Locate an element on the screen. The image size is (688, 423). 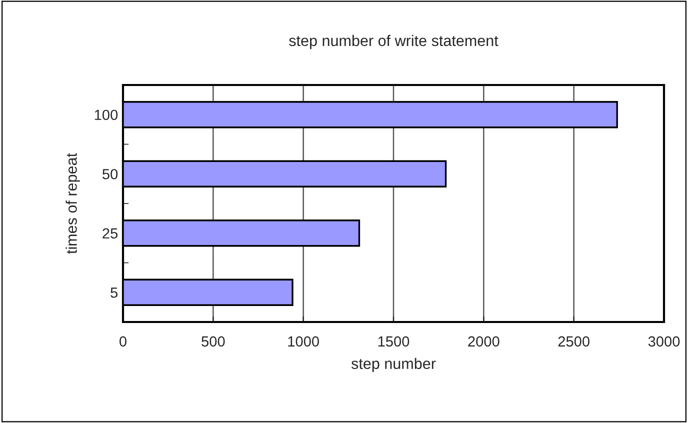
x-tick-label: 2500 is located at coordinates (574, 341).